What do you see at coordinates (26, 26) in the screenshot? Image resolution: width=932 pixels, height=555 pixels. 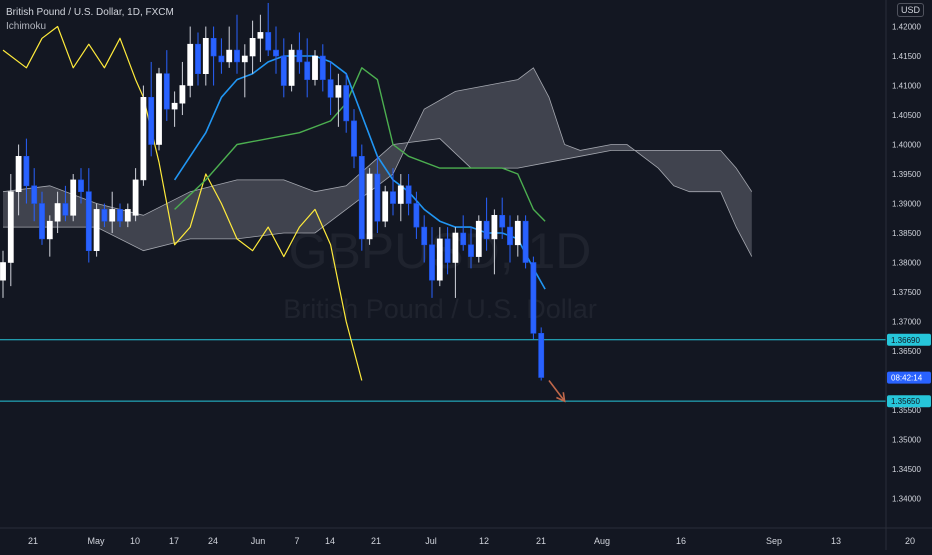 I see `indicator-label: Ichimoku` at bounding box center [26, 26].